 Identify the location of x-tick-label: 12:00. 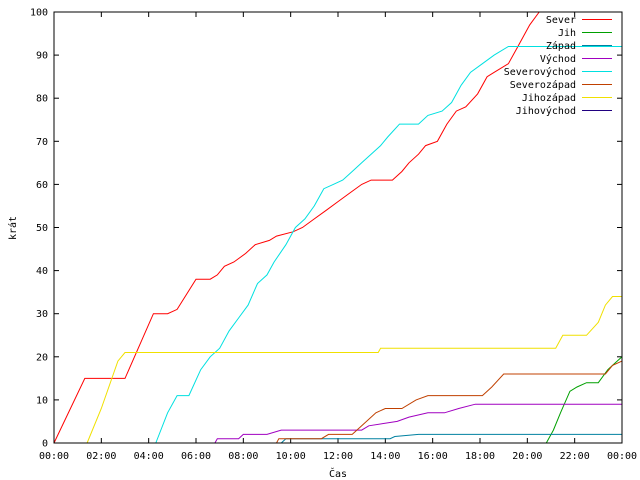
(338, 456).